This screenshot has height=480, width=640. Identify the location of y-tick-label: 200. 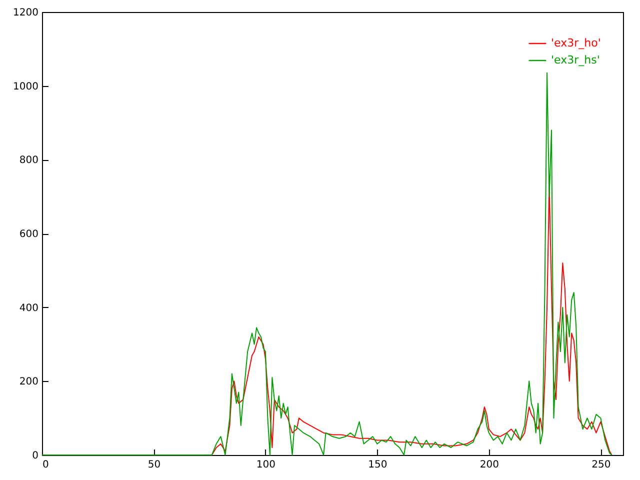
(28, 382).